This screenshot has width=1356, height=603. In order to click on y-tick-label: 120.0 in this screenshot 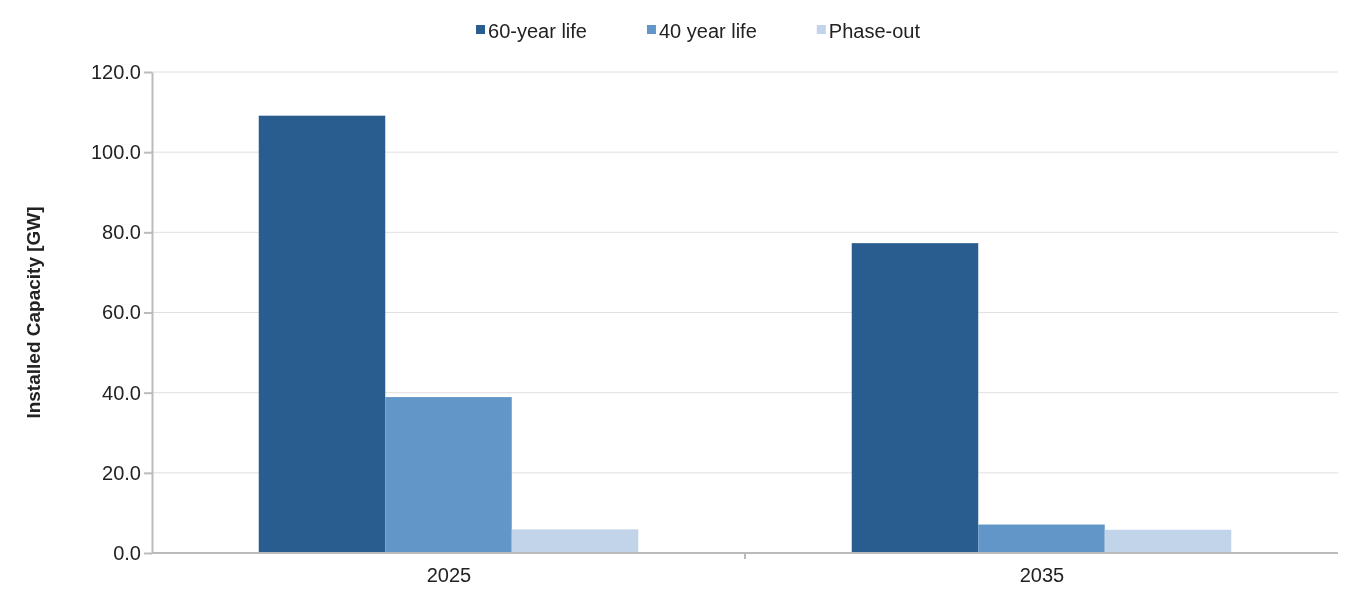, I will do `click(115, 71)`.